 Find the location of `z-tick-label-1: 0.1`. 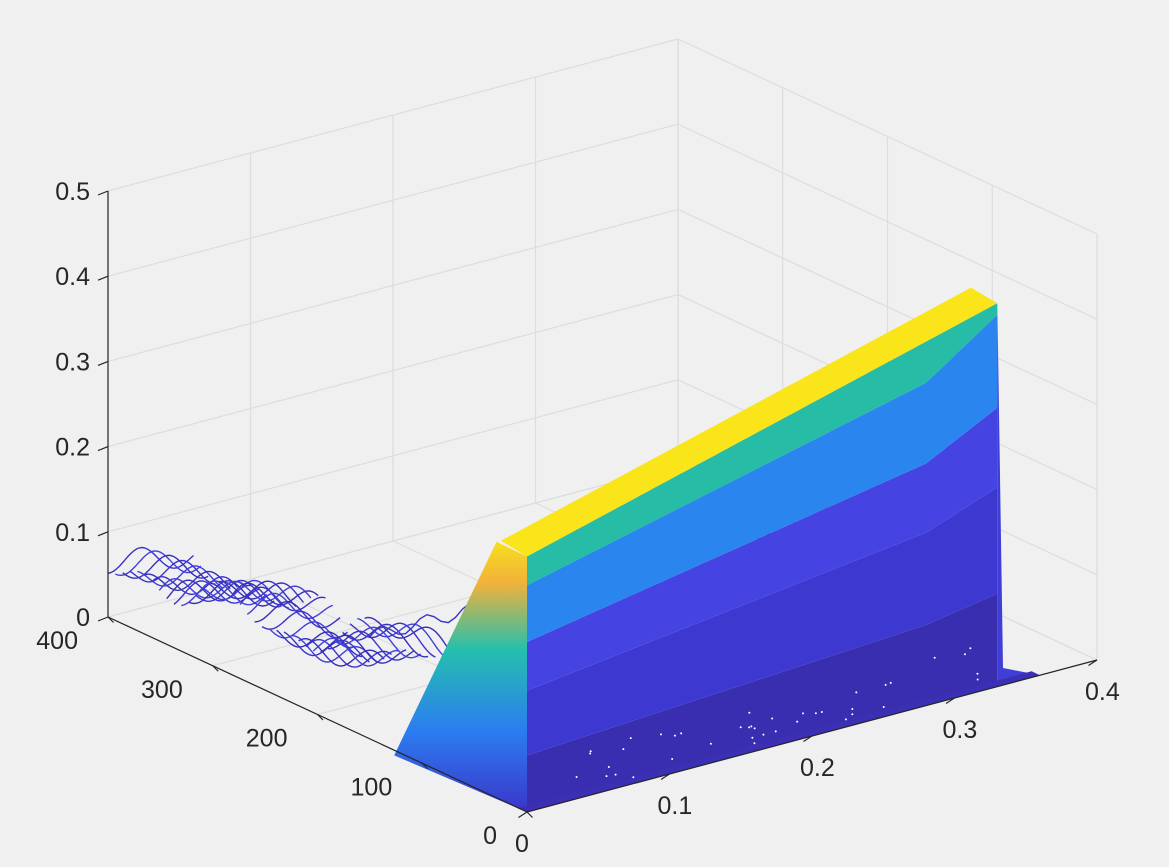

z-tick-label-1: 0.1 is located at coordinates (72, 533).